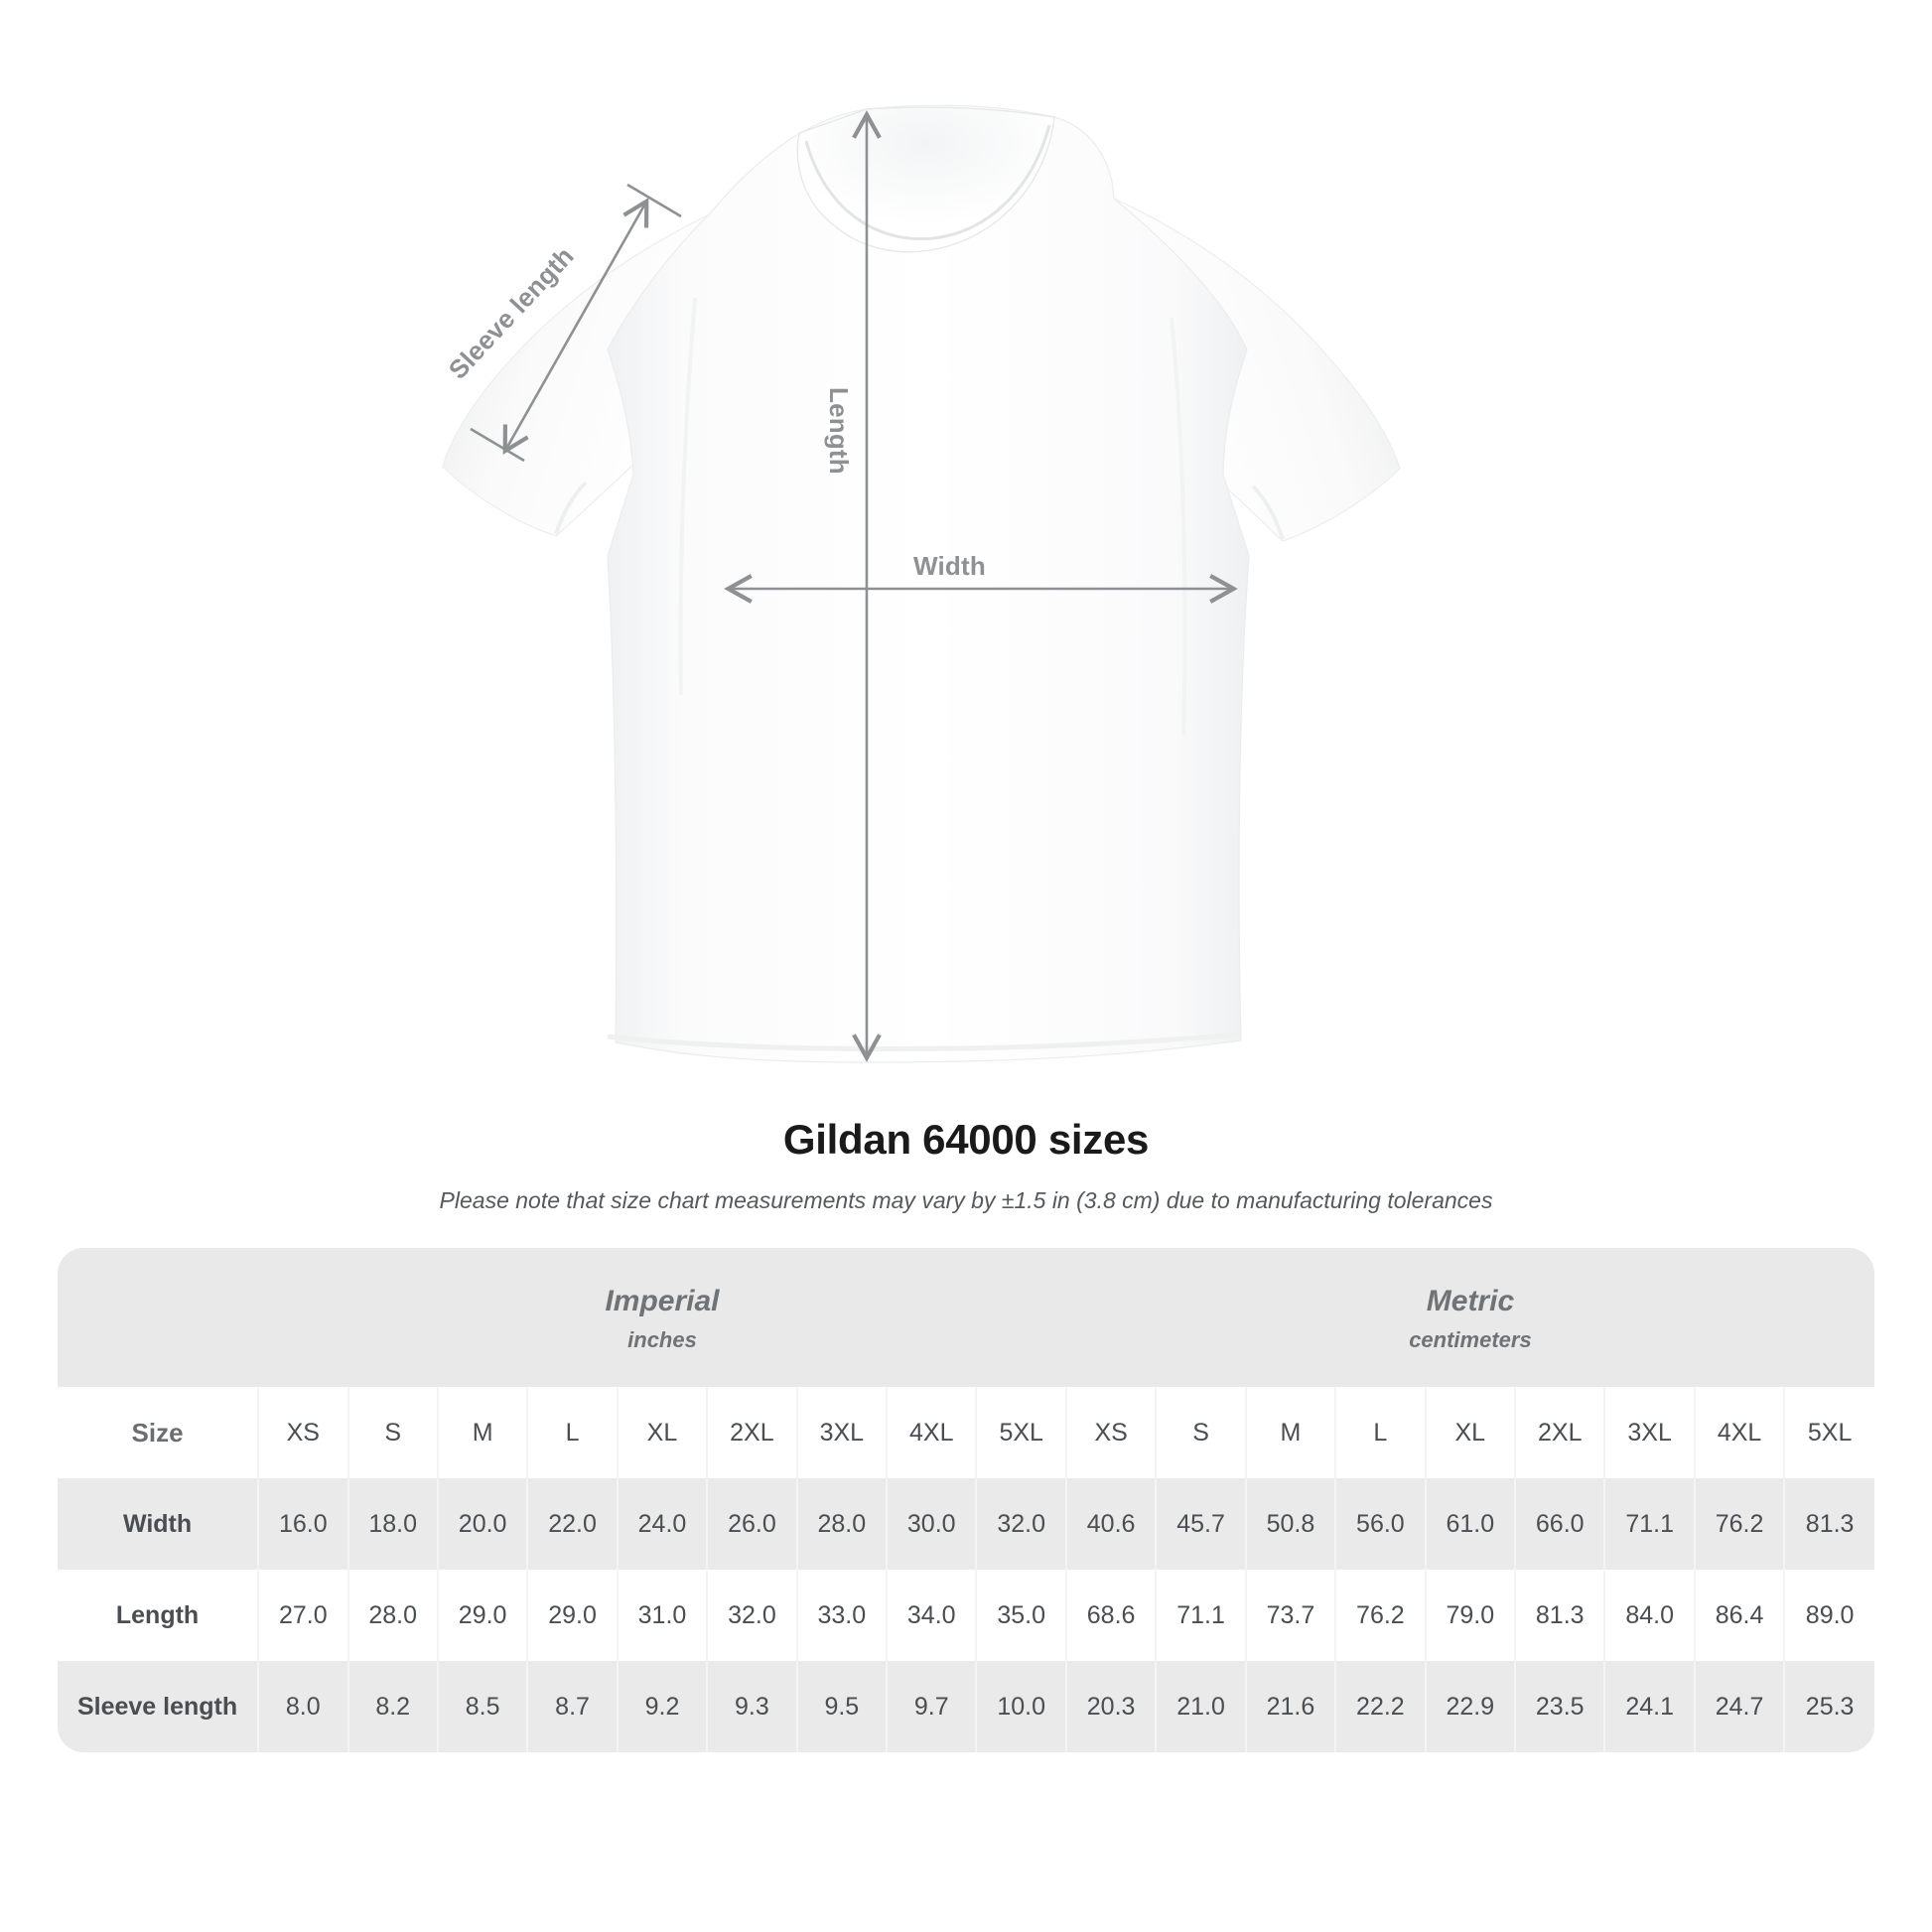 The image size is (1932, 1932). I want to click on cell: 27.0, so click(304, 1616).